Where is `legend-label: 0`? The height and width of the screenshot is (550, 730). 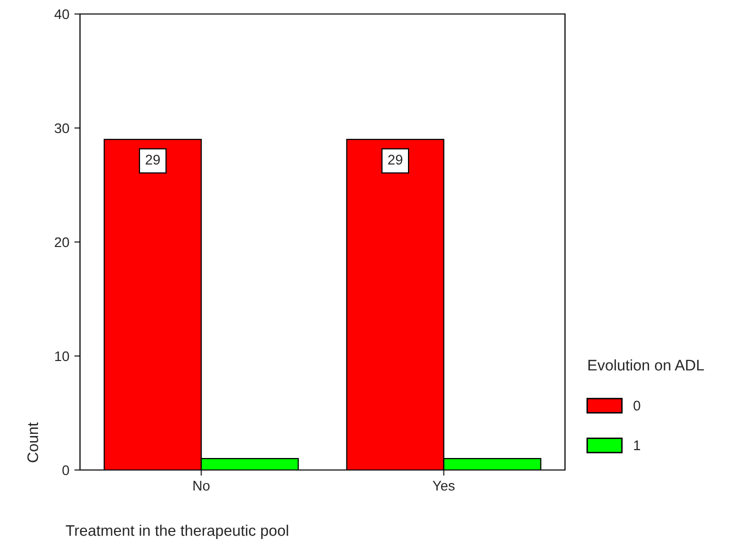
legend-label: 0 is located at coordinates (637, 405).